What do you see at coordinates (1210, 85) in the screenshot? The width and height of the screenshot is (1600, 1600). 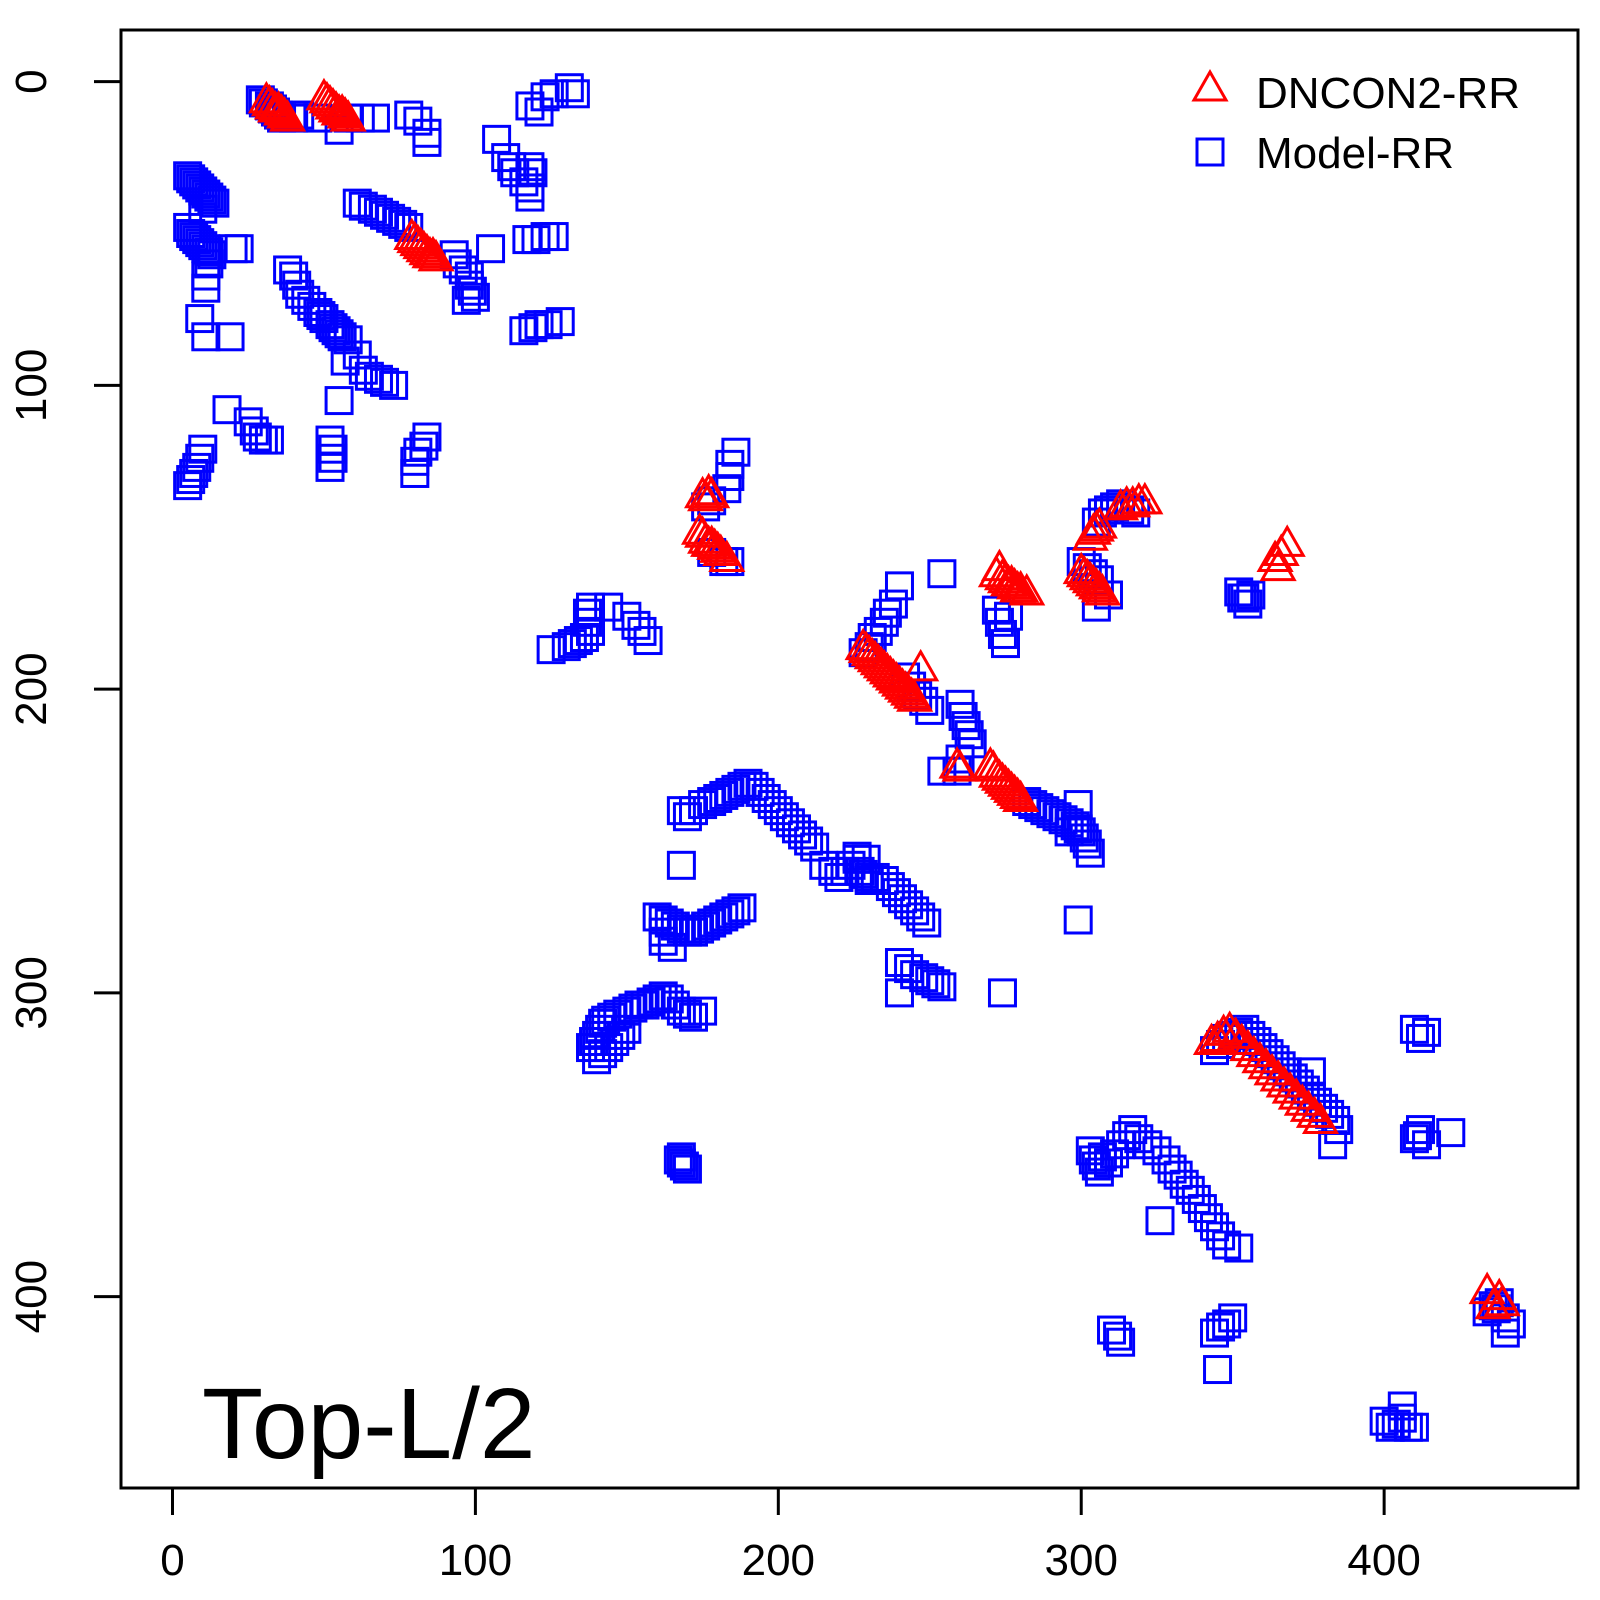 I see `legend-marker-dncon2-rr` at bounding box center [1210, 85].